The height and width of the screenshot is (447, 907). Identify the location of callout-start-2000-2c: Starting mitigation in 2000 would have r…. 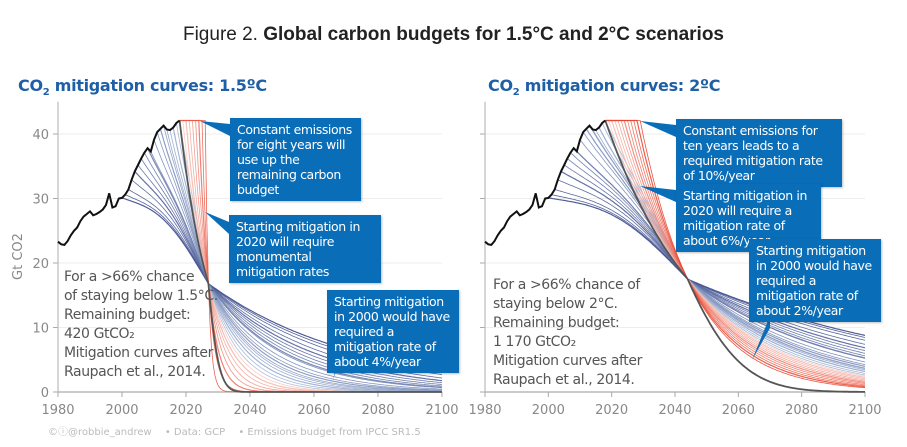
(815, 280).